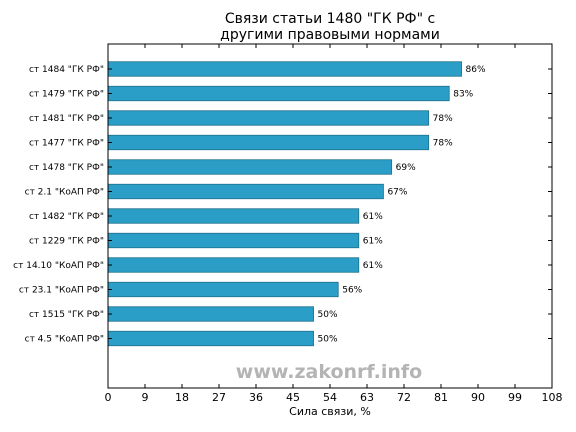 The width and height of the screenshot is (576, 432). What do you see at coordinates (515, 397) in the screenshot?
I see `x-tick-label: 99` at bounding box center [515, 397].